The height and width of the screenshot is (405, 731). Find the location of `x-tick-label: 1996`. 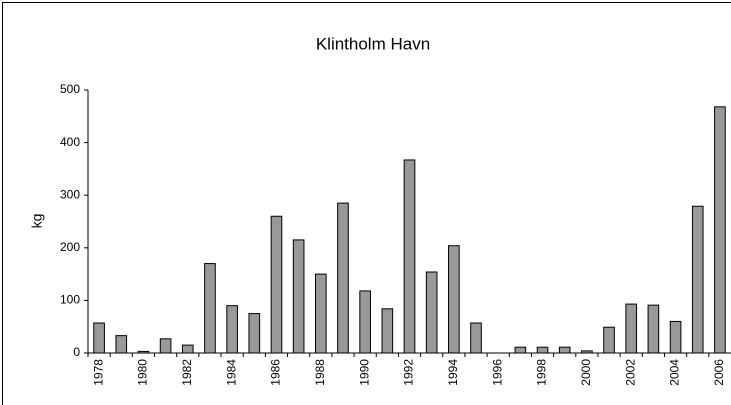

x-tick-label: 1996 is located at coordinates (497, 372).